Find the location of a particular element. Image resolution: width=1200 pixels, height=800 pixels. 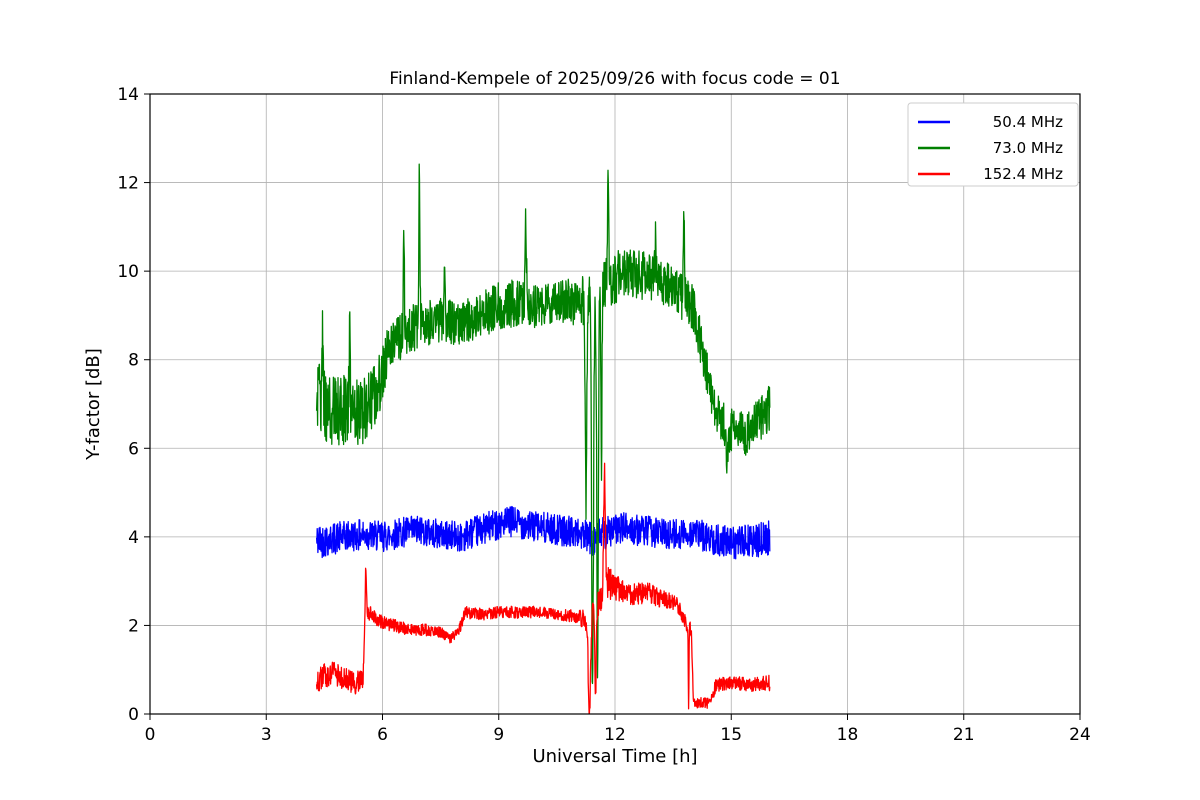

y-axis-label: Y-factor [dB] is located at coordinates (93, 404).